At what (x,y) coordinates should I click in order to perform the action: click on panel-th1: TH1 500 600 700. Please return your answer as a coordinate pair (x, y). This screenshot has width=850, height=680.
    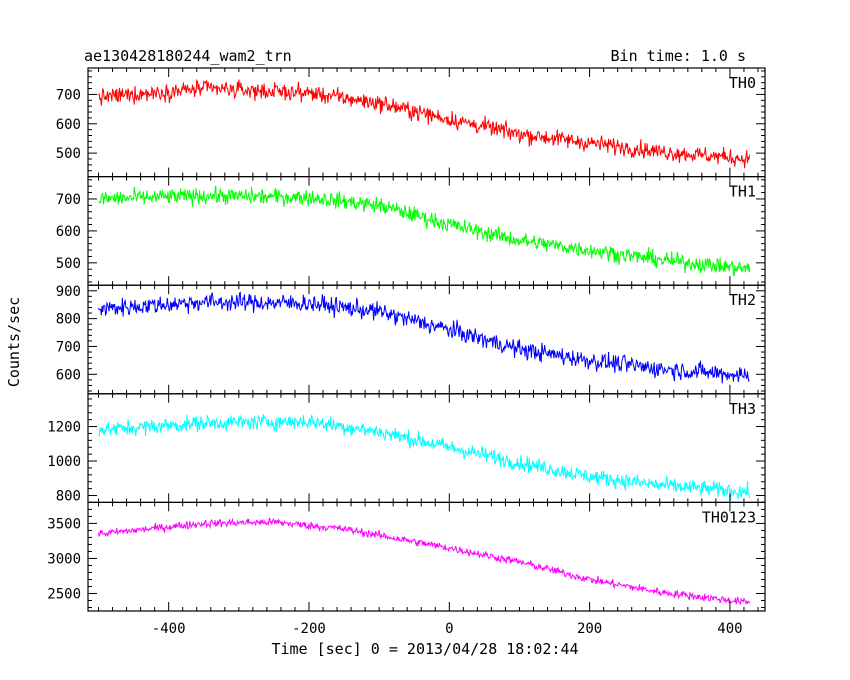
    Looking at the image, I should click on (411, 231).